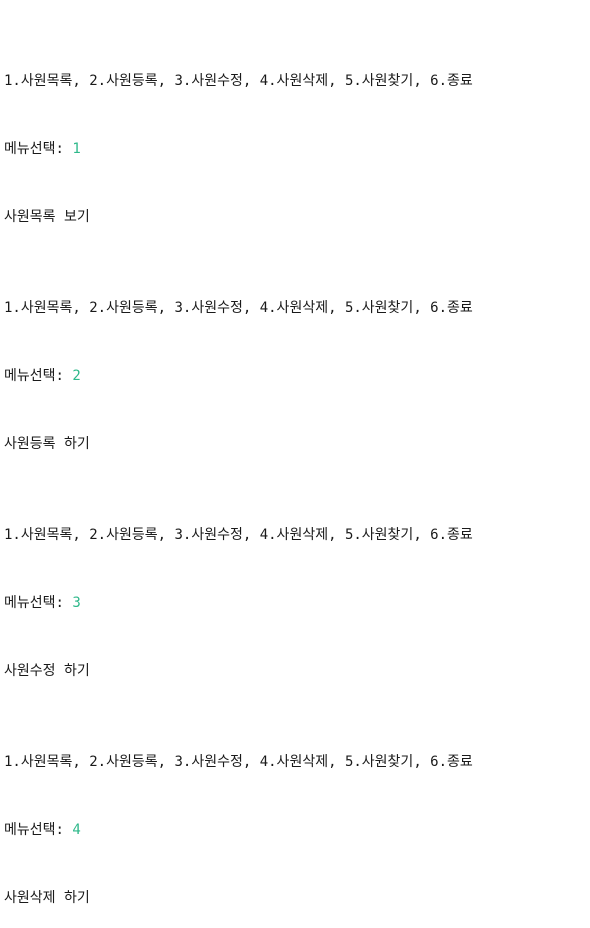 This screenshot has height=928, width=590. Describe the element at coordinates (297, 376) in the screenshot. I see `prompt-line: 메뉴선택: 2` at that location.